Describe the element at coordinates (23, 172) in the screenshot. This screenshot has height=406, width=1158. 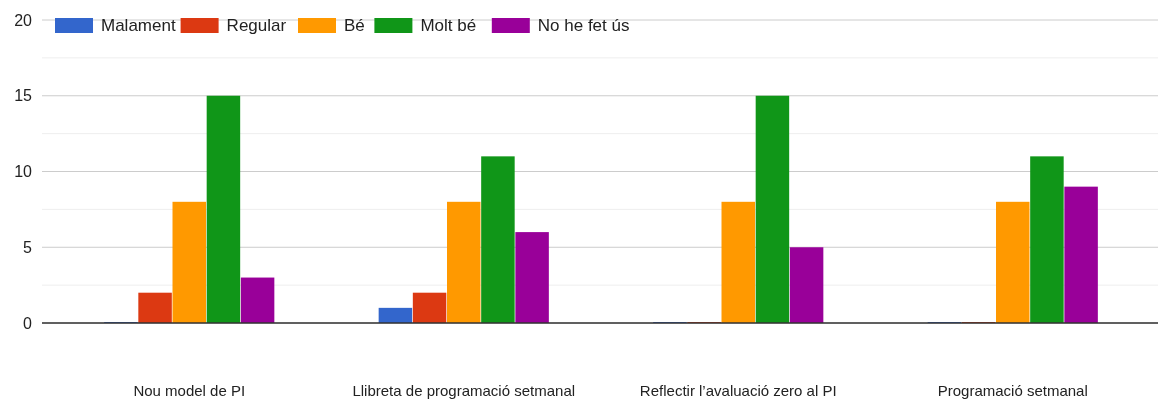
I see `y-tick-label: 10` at that location.